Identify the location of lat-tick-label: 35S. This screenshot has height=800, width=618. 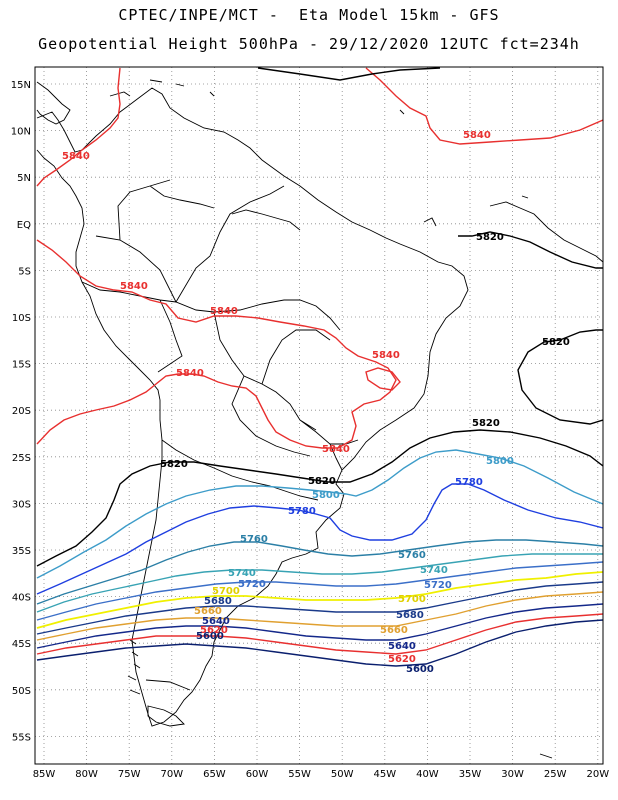
(21, 551).